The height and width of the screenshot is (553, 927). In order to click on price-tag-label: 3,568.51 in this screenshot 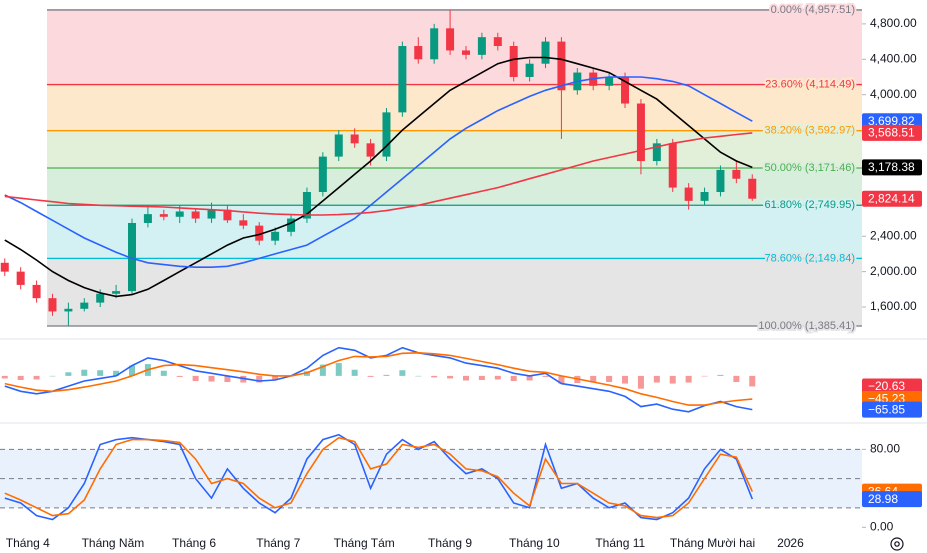, I will do `click(891, 133)`.